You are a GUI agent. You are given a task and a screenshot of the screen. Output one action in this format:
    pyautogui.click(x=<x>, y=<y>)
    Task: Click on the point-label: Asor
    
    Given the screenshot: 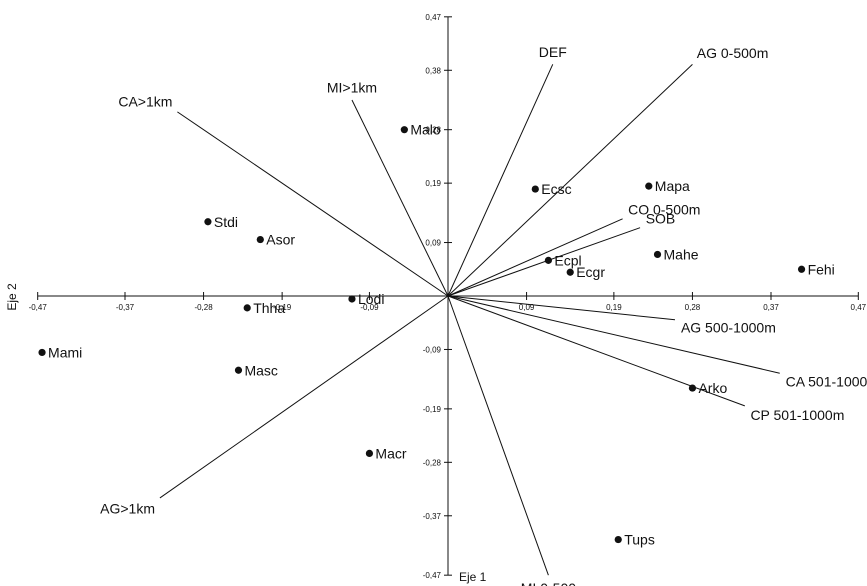 What is the action you would take?
    pyautogui.click(x=280, y=240)
    